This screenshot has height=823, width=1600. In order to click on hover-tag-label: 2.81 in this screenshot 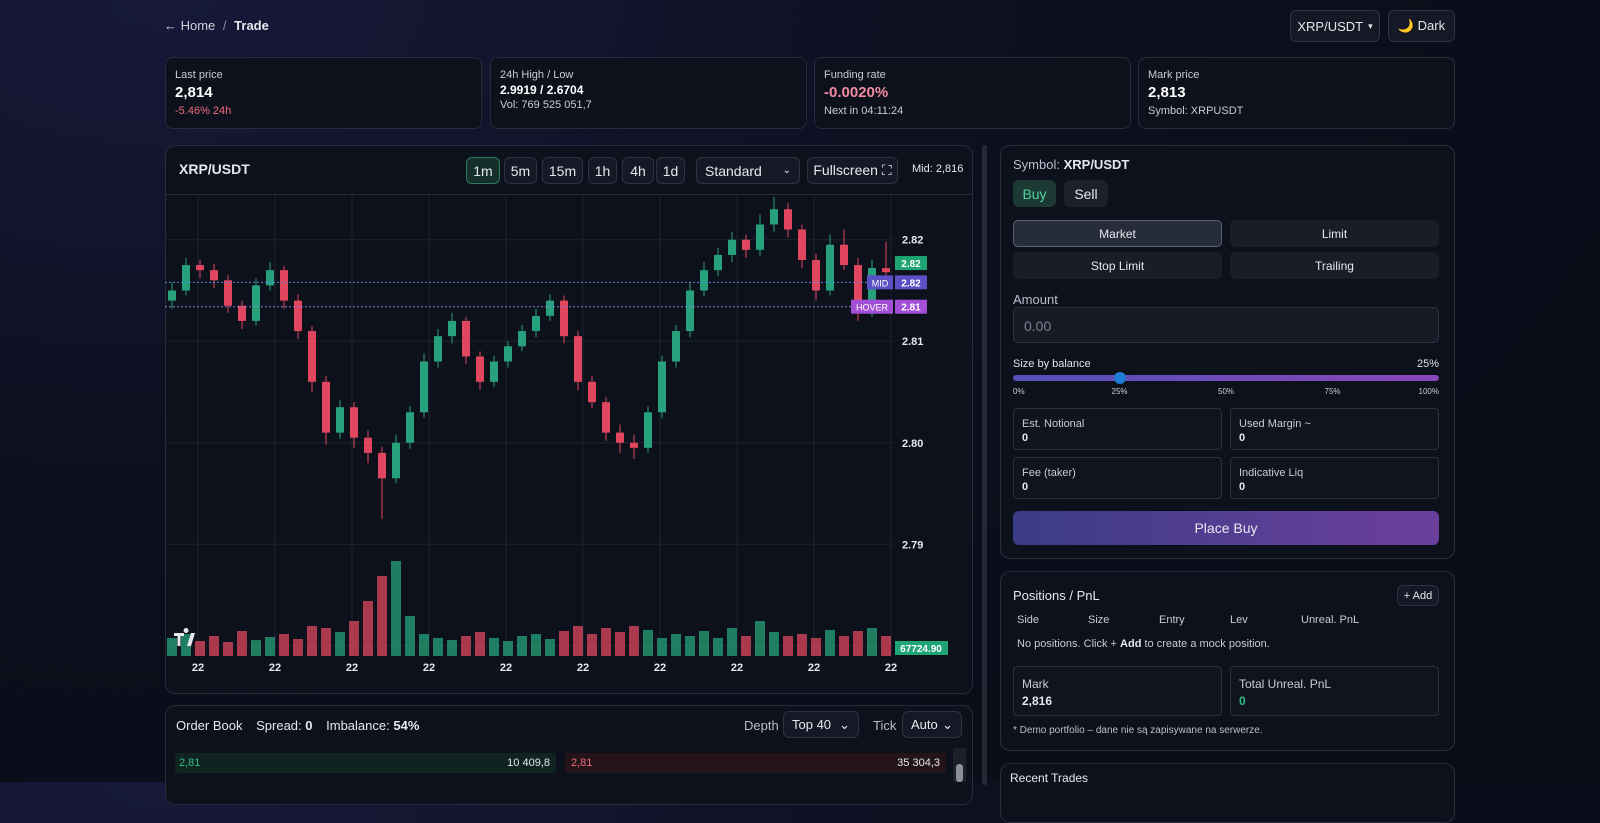, I will do `click(911, 308)`.